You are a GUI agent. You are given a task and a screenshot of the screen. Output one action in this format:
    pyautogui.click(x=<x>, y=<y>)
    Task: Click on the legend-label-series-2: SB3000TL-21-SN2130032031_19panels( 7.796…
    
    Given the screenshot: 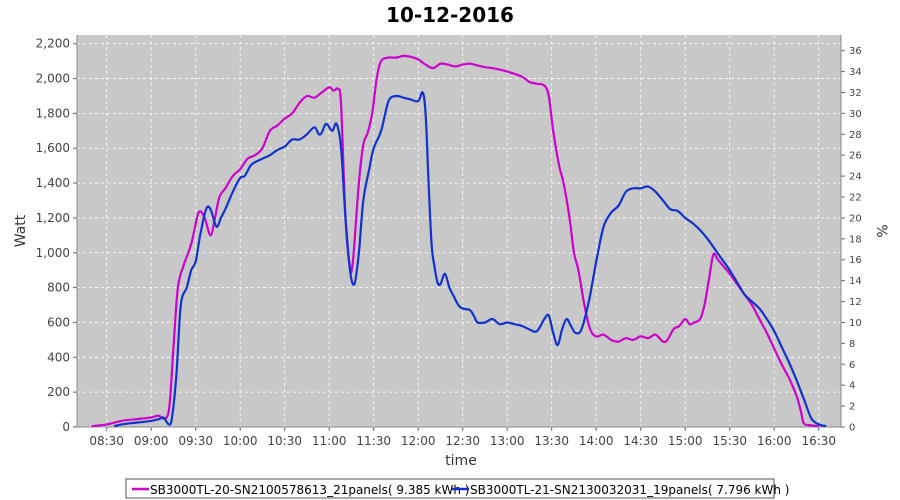 What is the action you would take?
    pyautogui.click(x=629, y=490)
    